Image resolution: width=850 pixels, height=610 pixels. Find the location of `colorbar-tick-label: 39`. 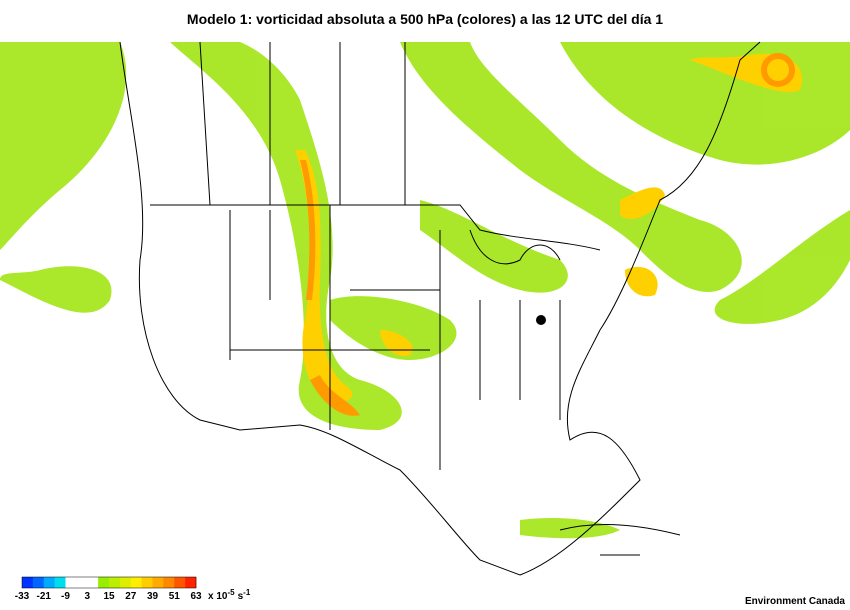

colorbar-tick-label: 39 is located at coordinates (153, 596).